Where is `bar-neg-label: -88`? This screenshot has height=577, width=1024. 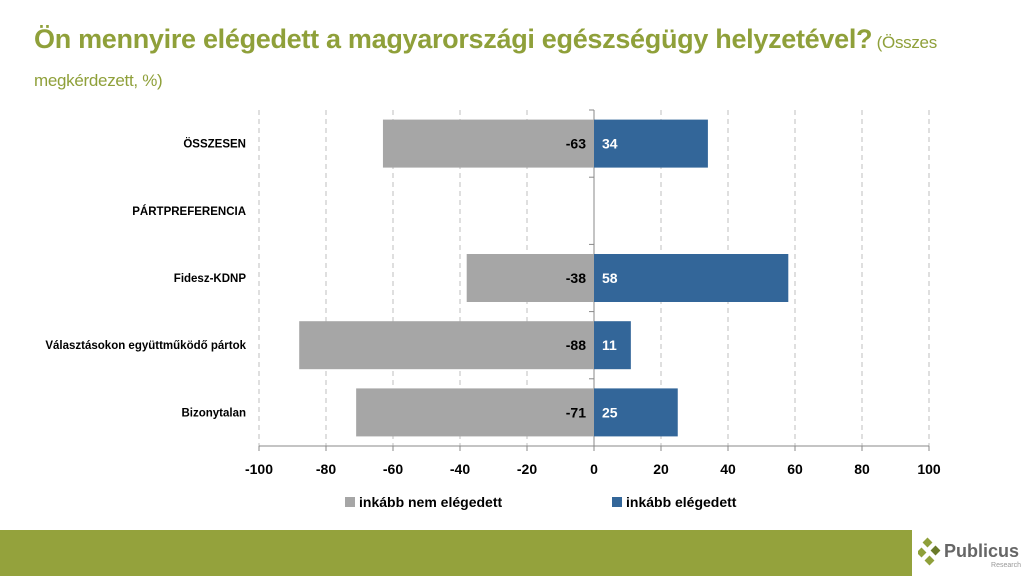
bar-neg-label: -88 is located at coordinates (576, 345).